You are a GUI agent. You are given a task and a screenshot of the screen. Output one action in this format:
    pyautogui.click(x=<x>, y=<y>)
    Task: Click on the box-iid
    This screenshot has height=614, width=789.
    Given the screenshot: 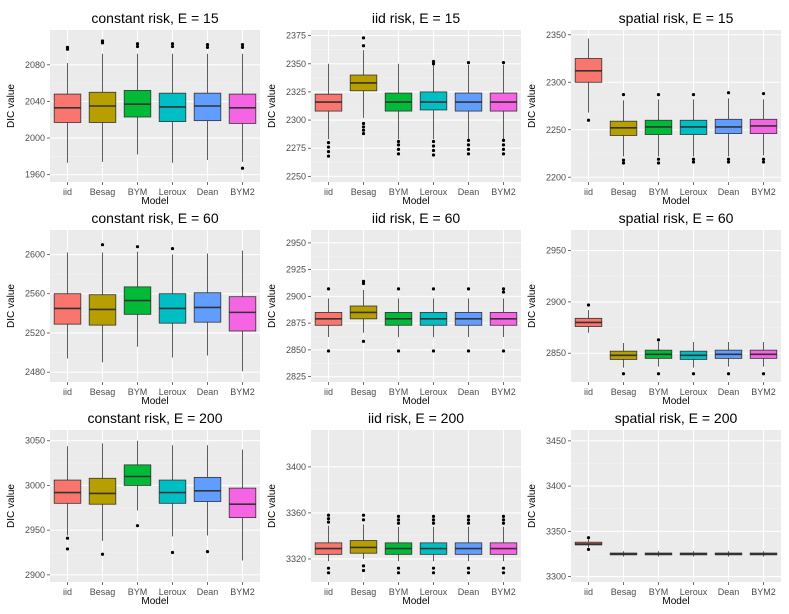 What is the action you would take?
    pyautogui.click(x=328, y=110)
    